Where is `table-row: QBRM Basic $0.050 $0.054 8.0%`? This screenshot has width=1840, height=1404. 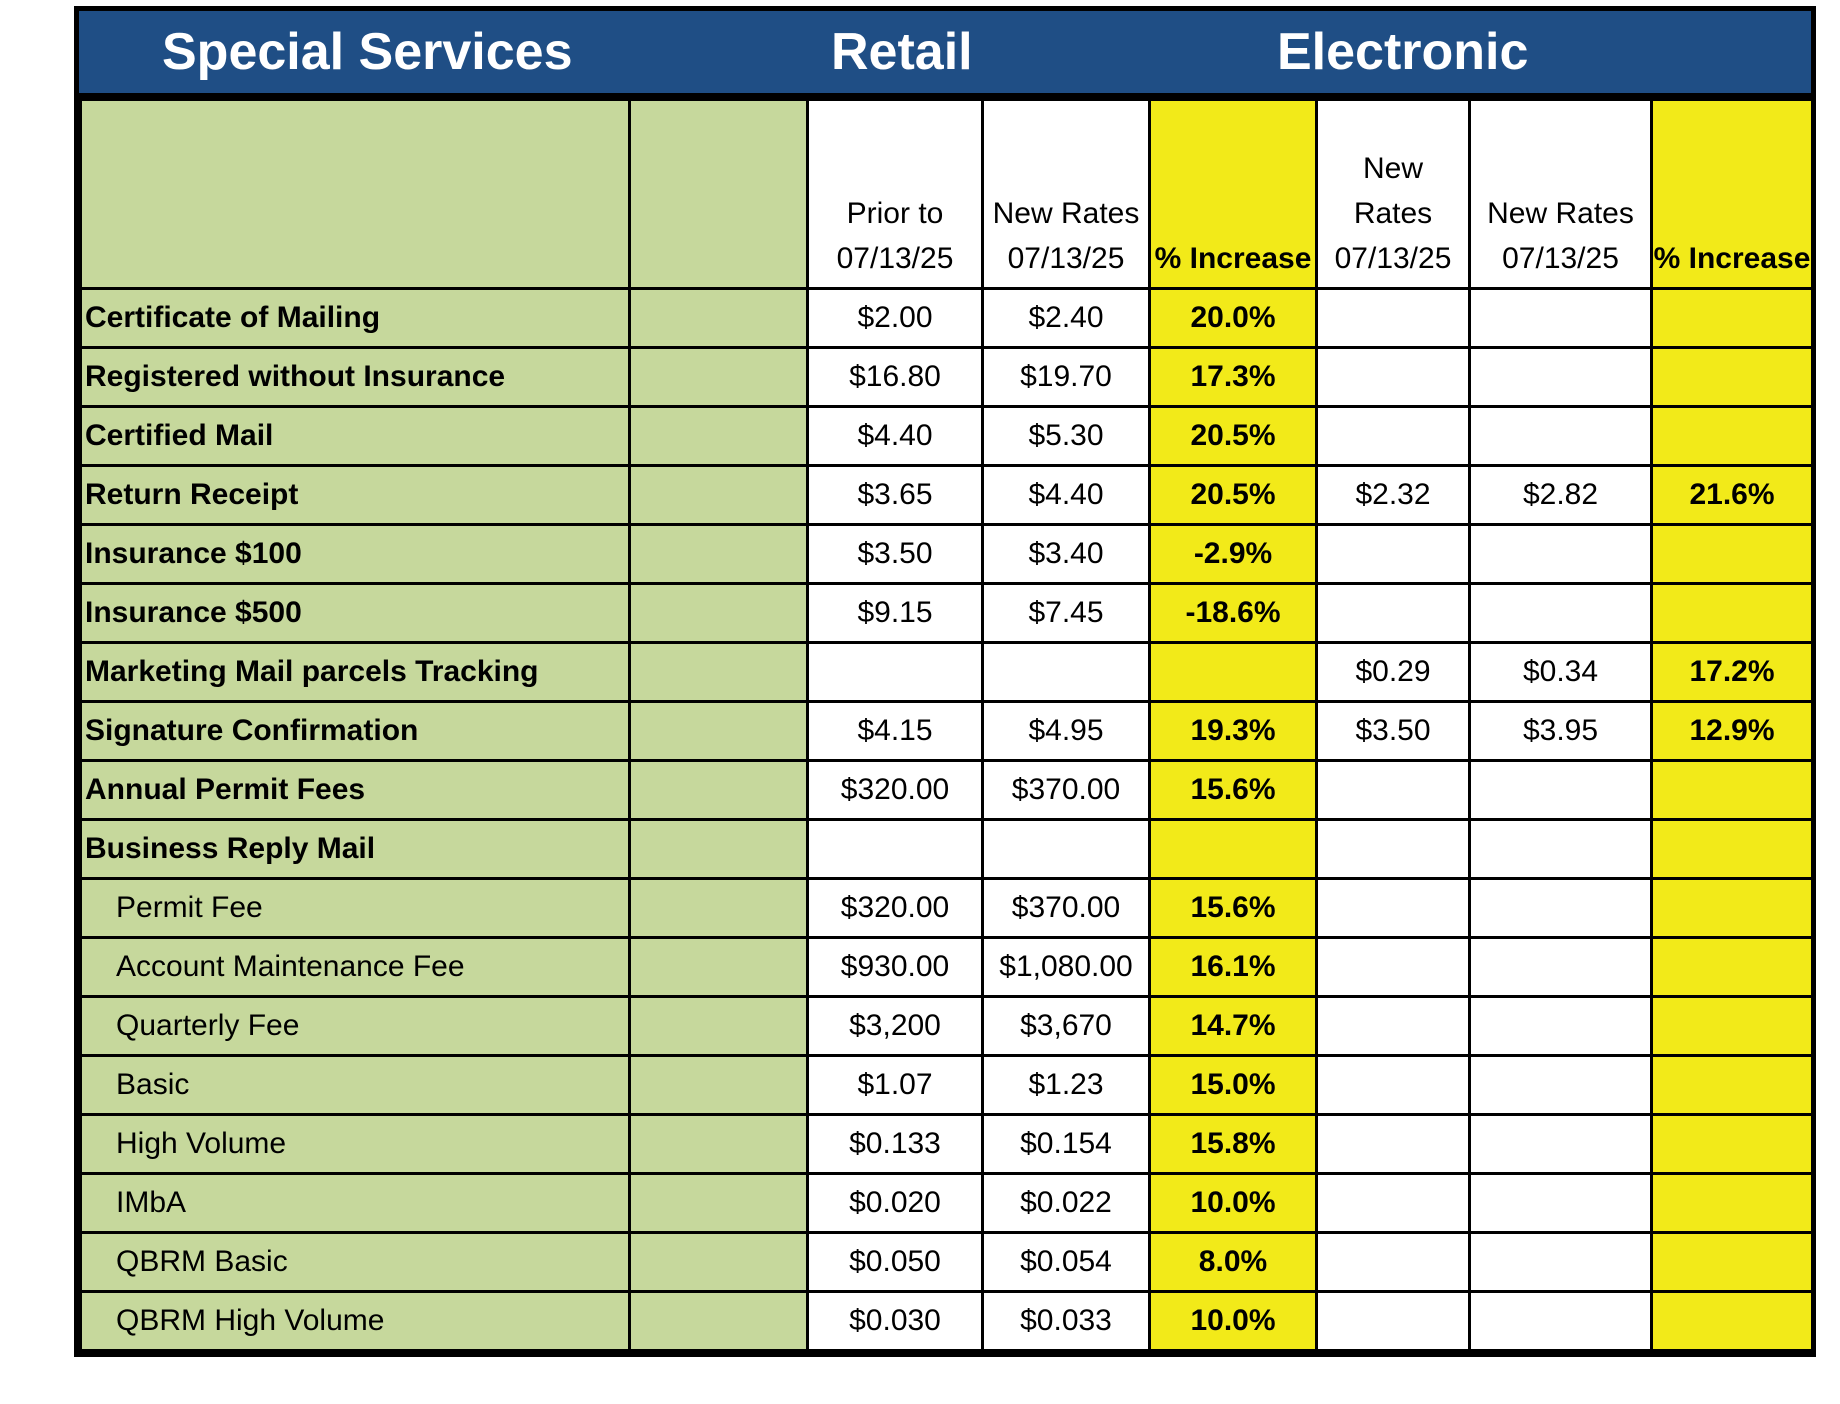 table-row: QBRM Basic $0.050 $0.054 8.0% is located at coordinates (946, 1262).